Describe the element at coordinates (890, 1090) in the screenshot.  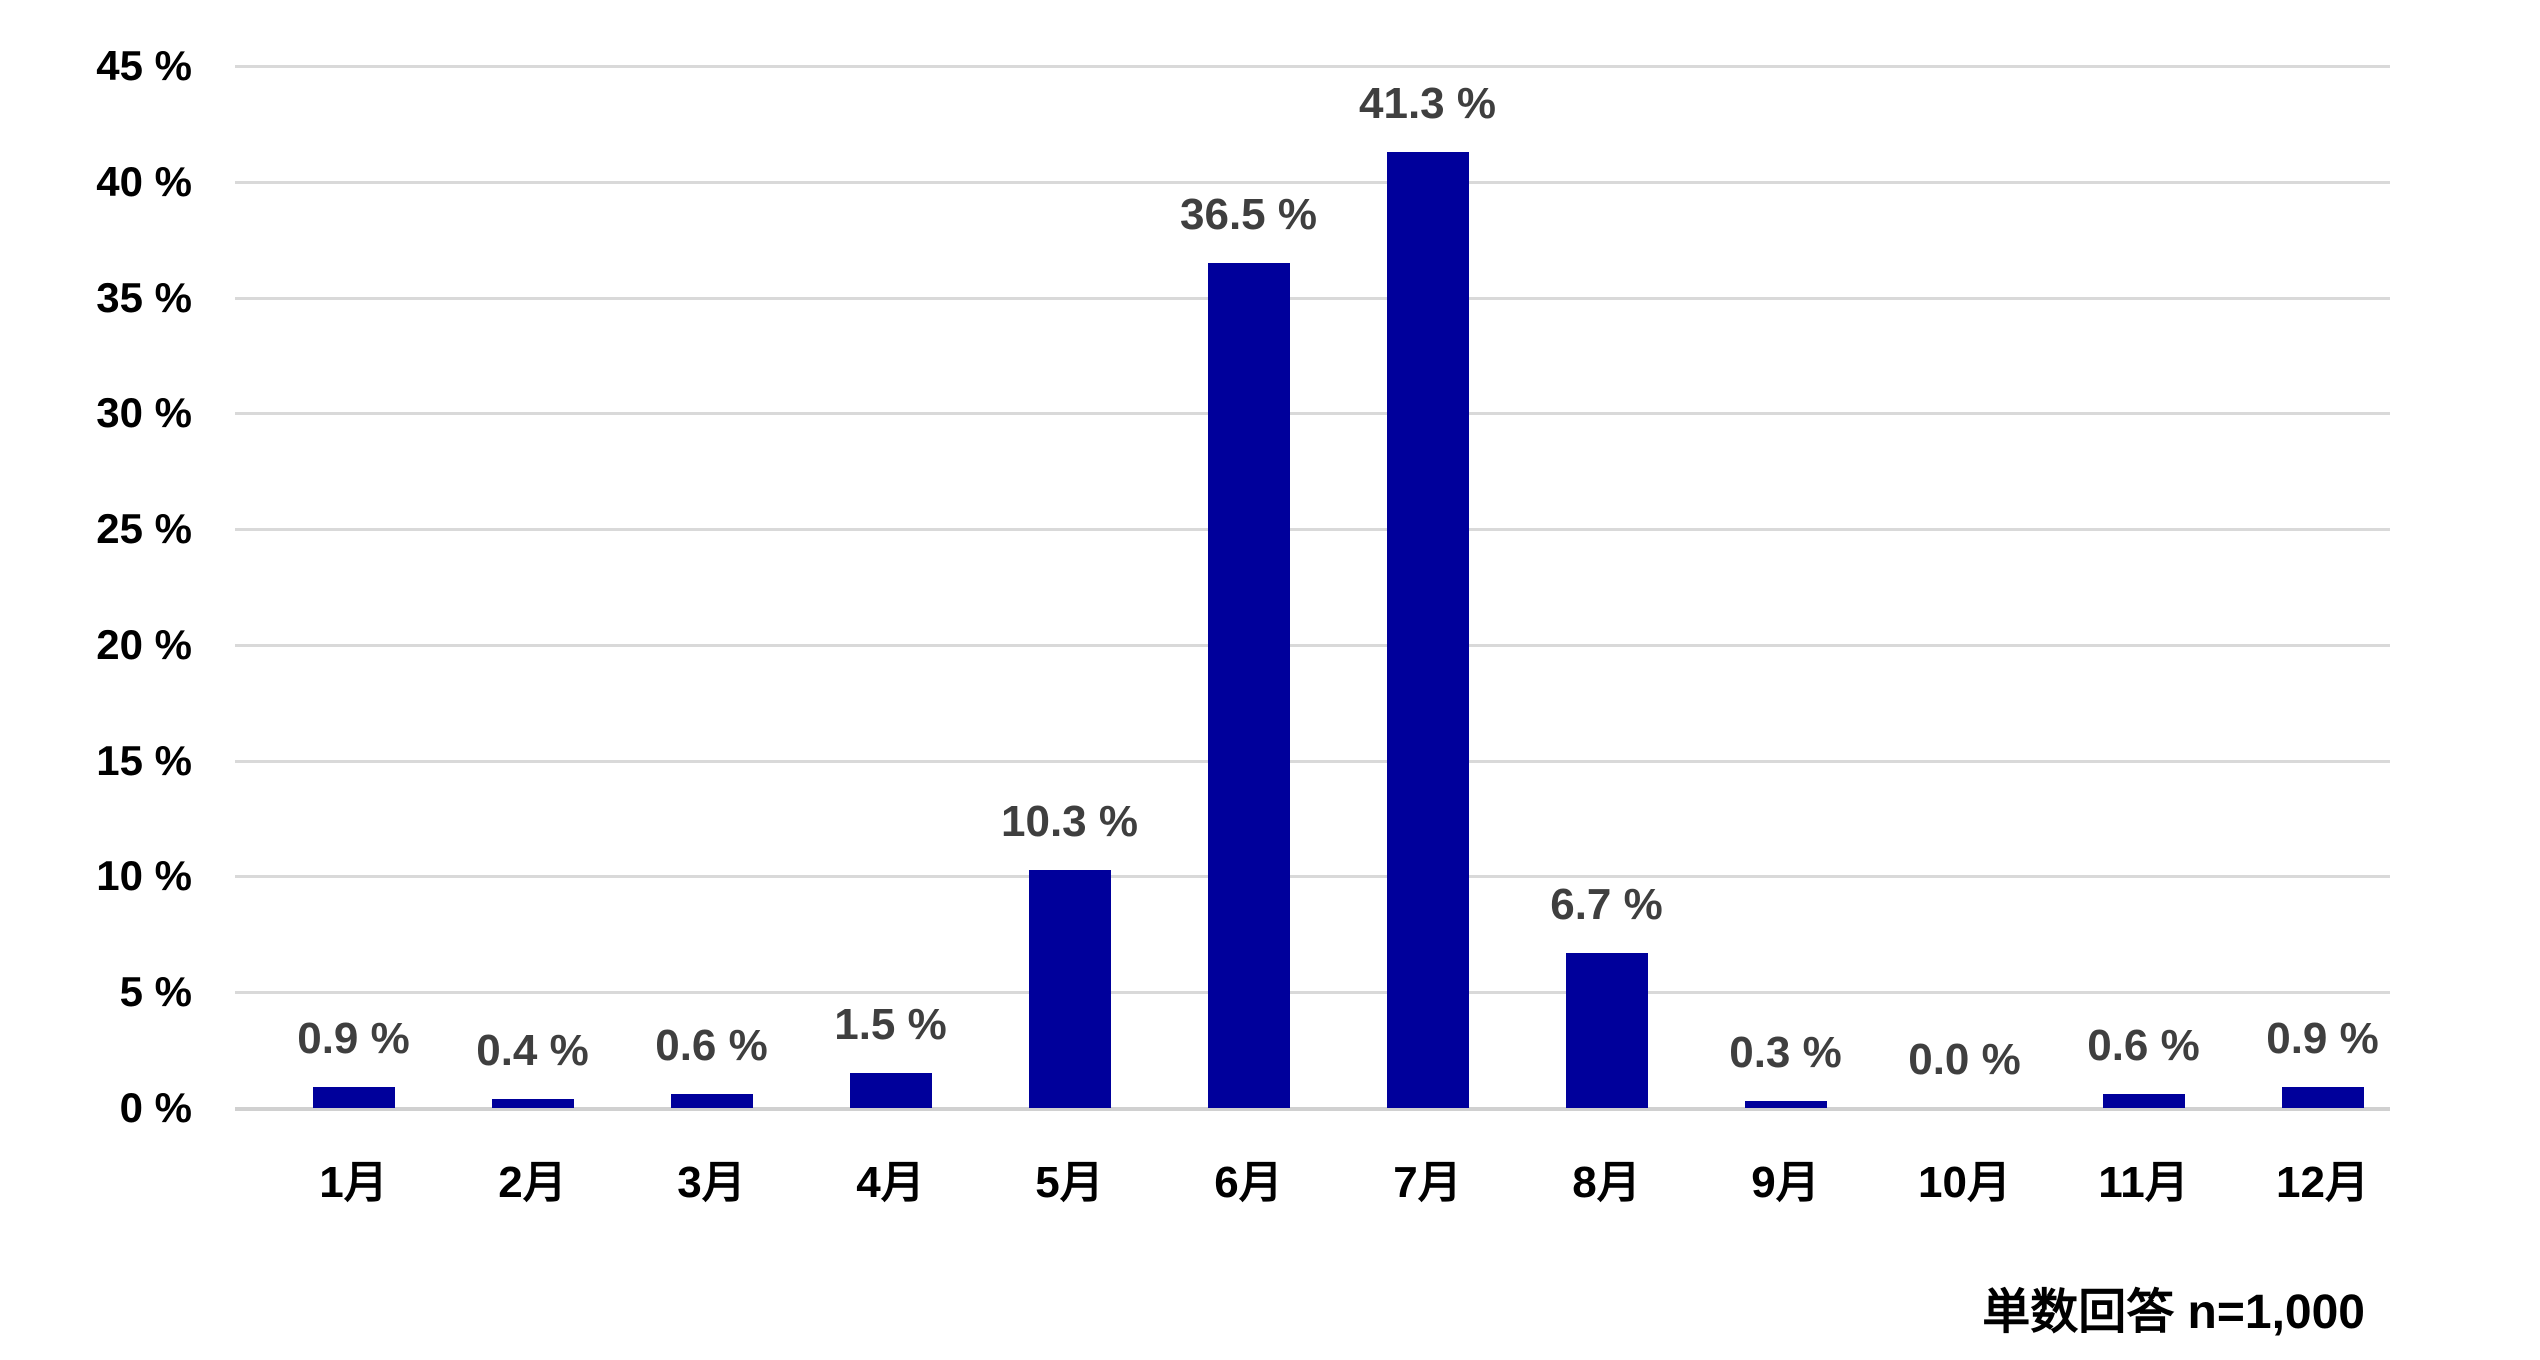
I see `bar-4月` at that location.